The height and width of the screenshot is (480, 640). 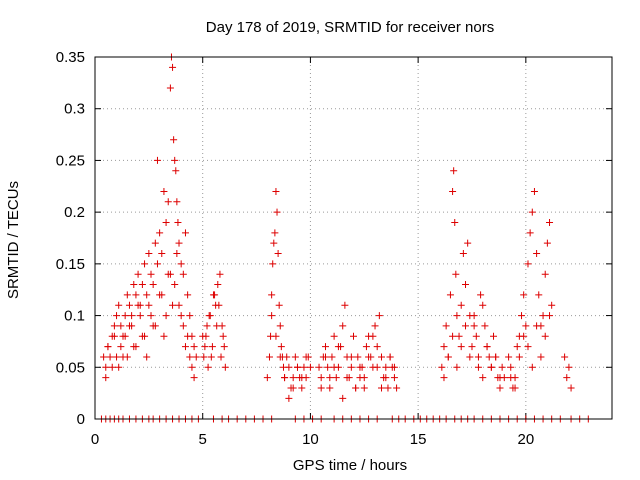 I want to click on x-tick-label: 15, so click(x=418, y=439).